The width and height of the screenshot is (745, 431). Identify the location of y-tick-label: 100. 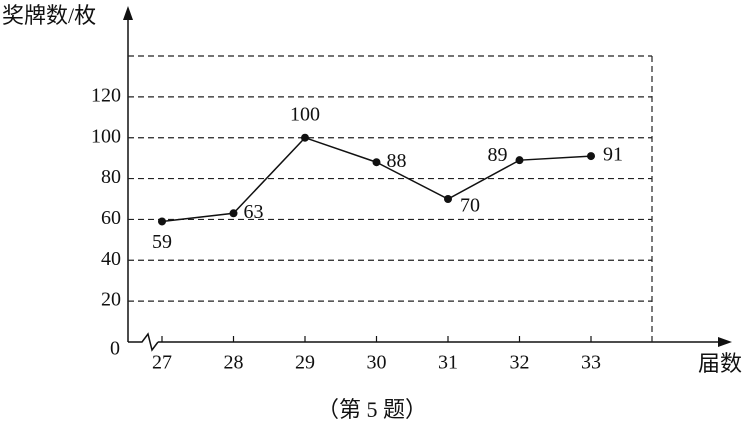
(106, 136).